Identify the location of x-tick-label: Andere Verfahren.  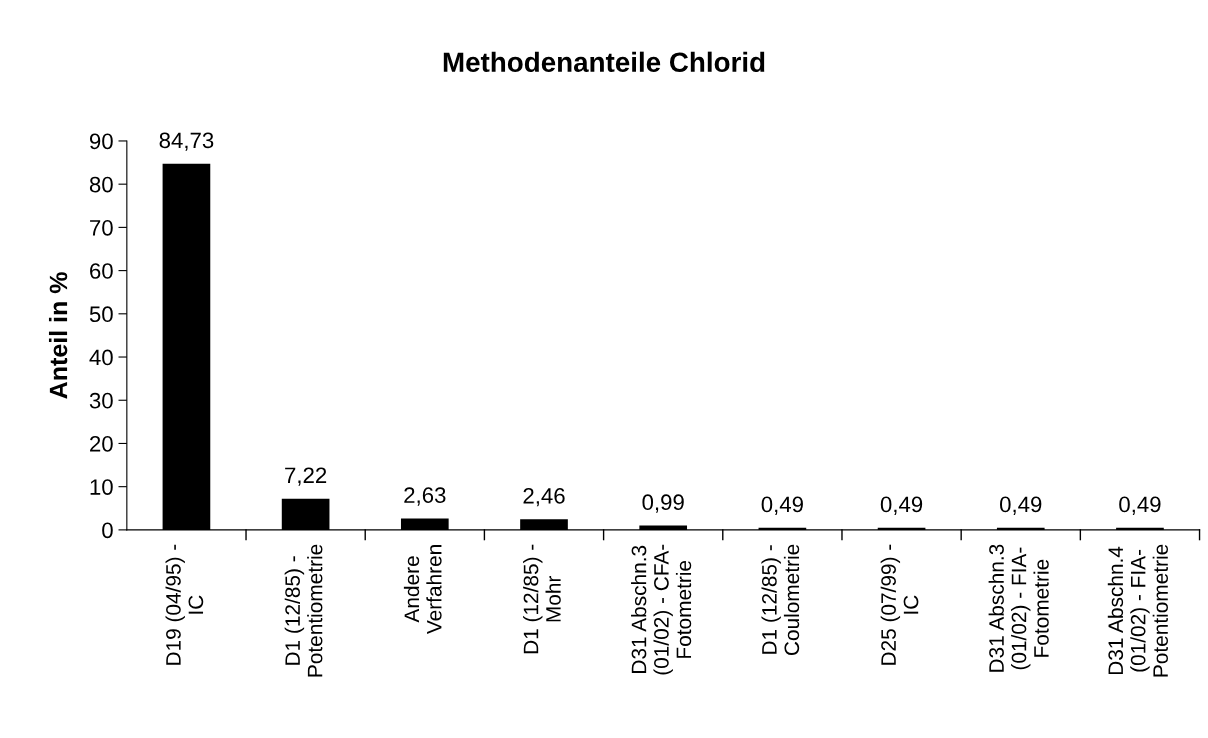
(422, 590).